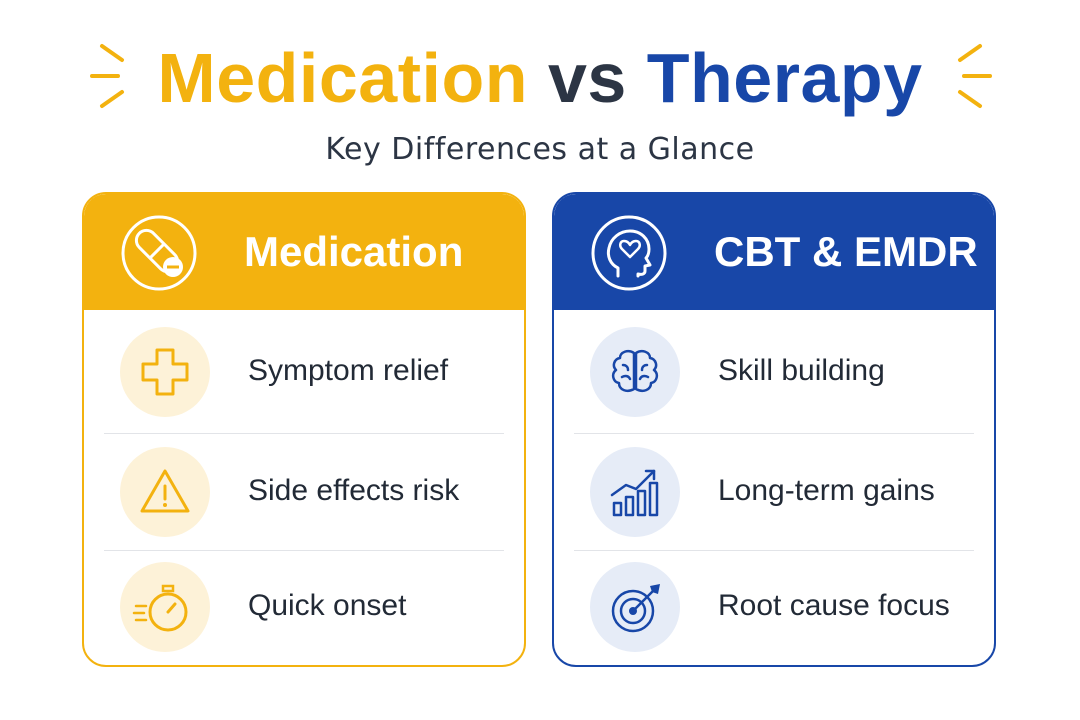 The height and width of the screenshot is (720, 1080). Describe the element at coordinates (635, 370) in the screenshot. I see `brain-icon` at that location.